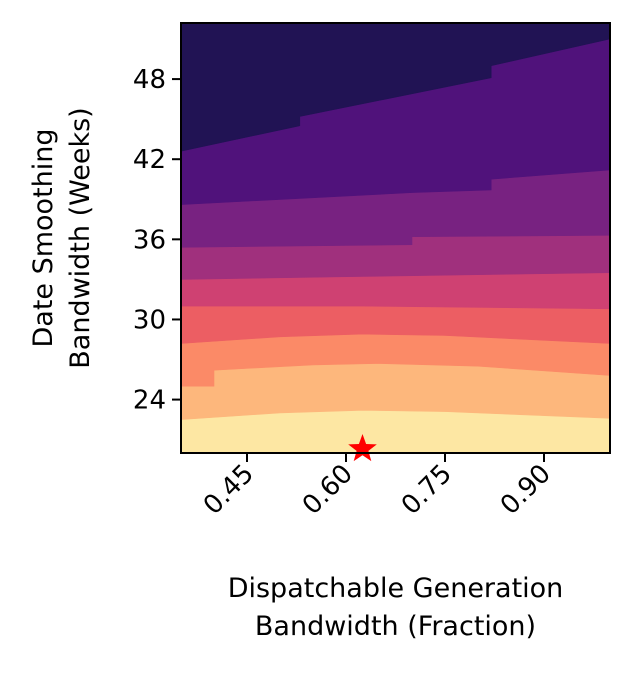 The width and height of the screenshot is (635, 673). What do you see at coordinates (149, 240) in the screenshot?
I see `y-tick-label: 36` at bounding box center [149, 240].